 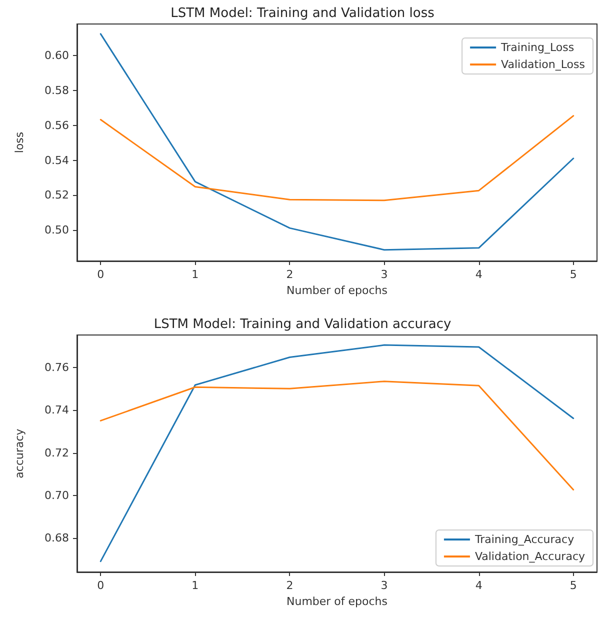 I want to click on y-tick-label: 0.72, so click(x=56, y=453).